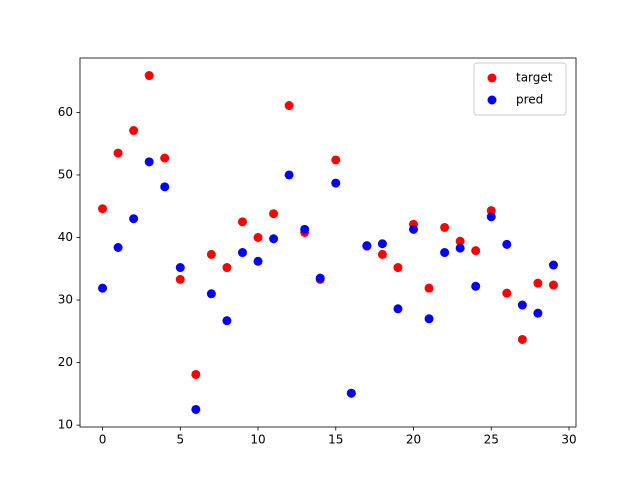  What do you see at coordinates (520, 89) in the screenshot?
I see `legend-box` at bounding box center [520, 89].